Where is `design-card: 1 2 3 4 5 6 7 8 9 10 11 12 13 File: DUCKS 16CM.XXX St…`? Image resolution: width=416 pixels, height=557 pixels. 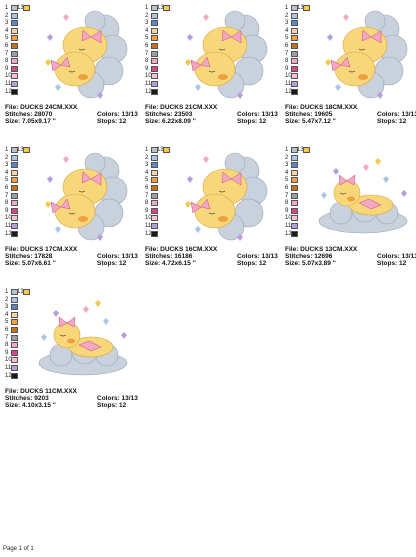
design-card: 1 2 3 4 5 6 7 8 9 10 11 12 13 File: DUCKS 16CM.XXX St… is located at coordinates (212, 214).